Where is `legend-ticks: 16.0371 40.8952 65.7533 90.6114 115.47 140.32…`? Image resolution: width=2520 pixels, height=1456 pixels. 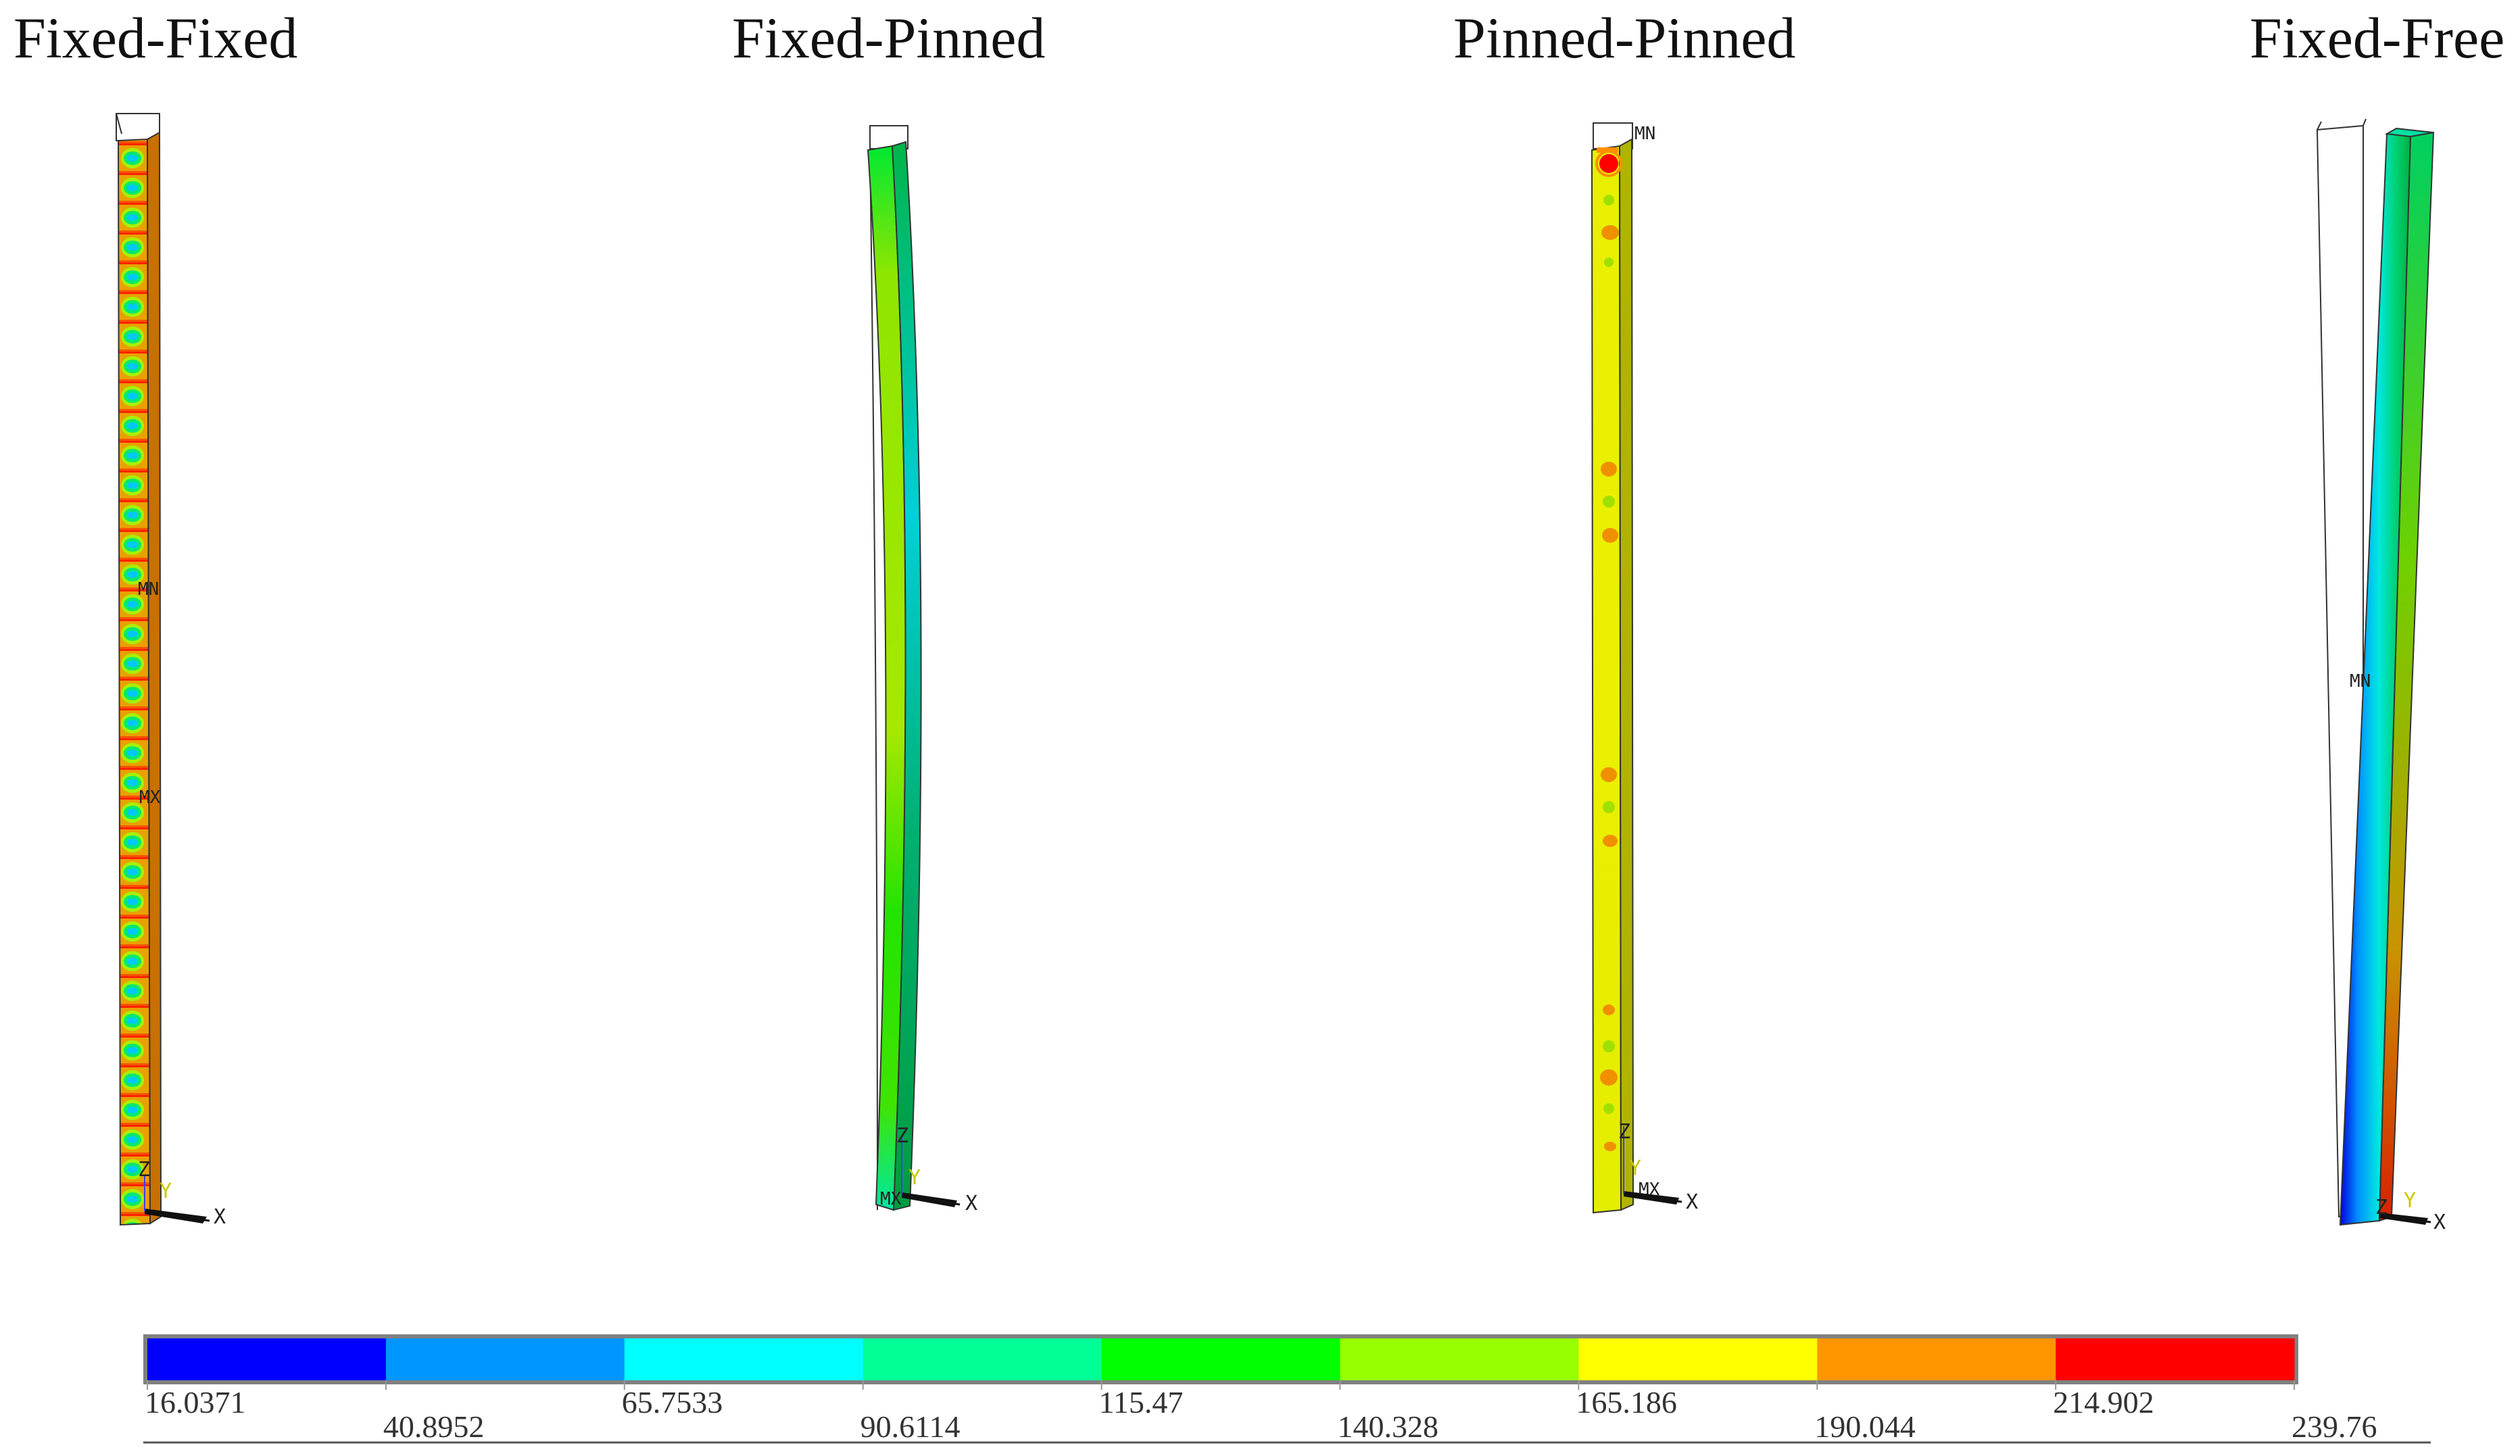 legend-ticks: 16.0371 40.8952 65.7533 90.6114 115.47 140.32… is located at coordinates (1261, 1412).